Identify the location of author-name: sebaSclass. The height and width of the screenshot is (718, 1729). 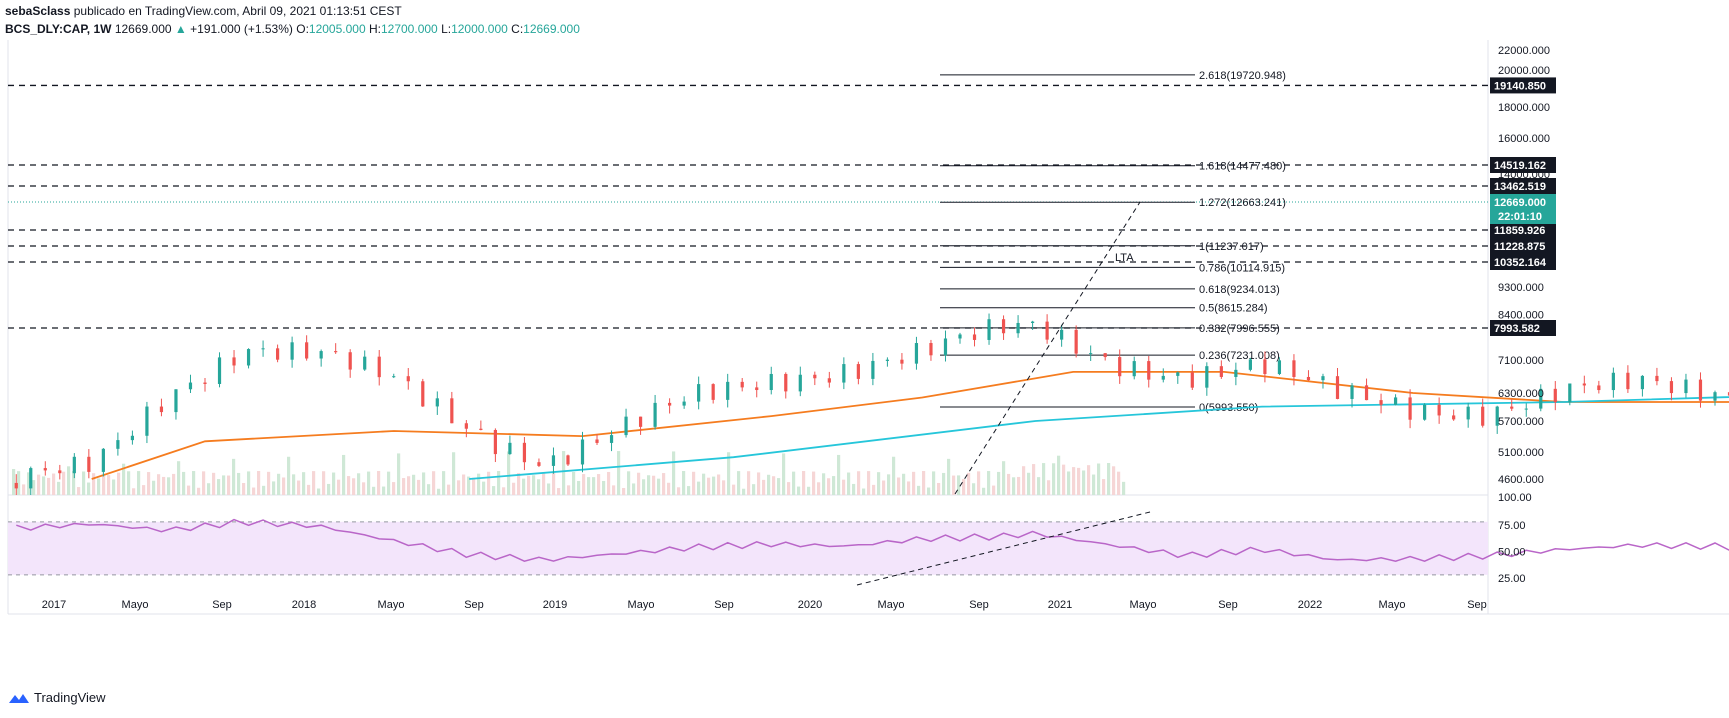
(38, 11).